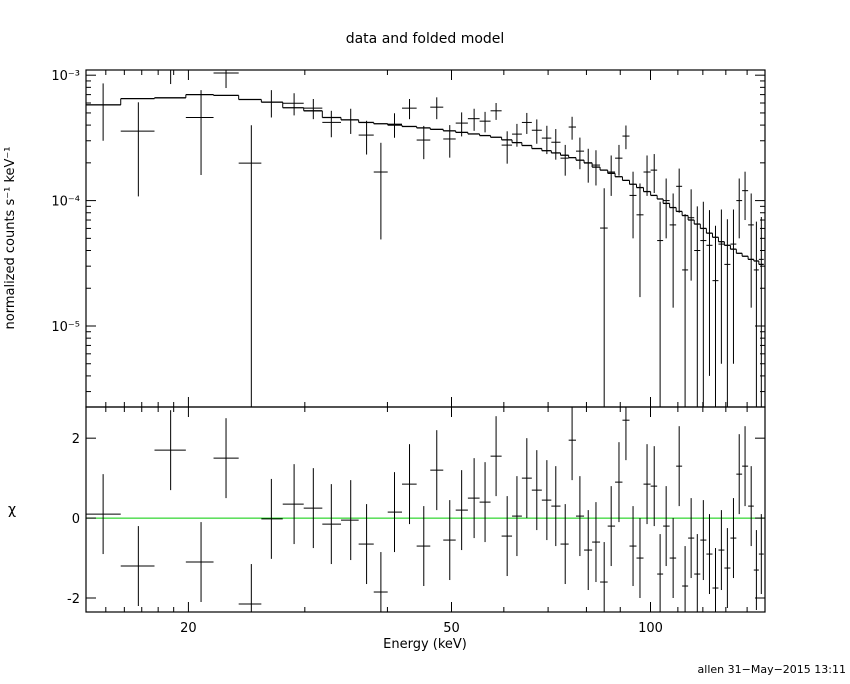  What do you see at coordinates (65, 76) in the screenshot?
I see `y-tick-label: 10⁻³` at bounding box center [65, 76].